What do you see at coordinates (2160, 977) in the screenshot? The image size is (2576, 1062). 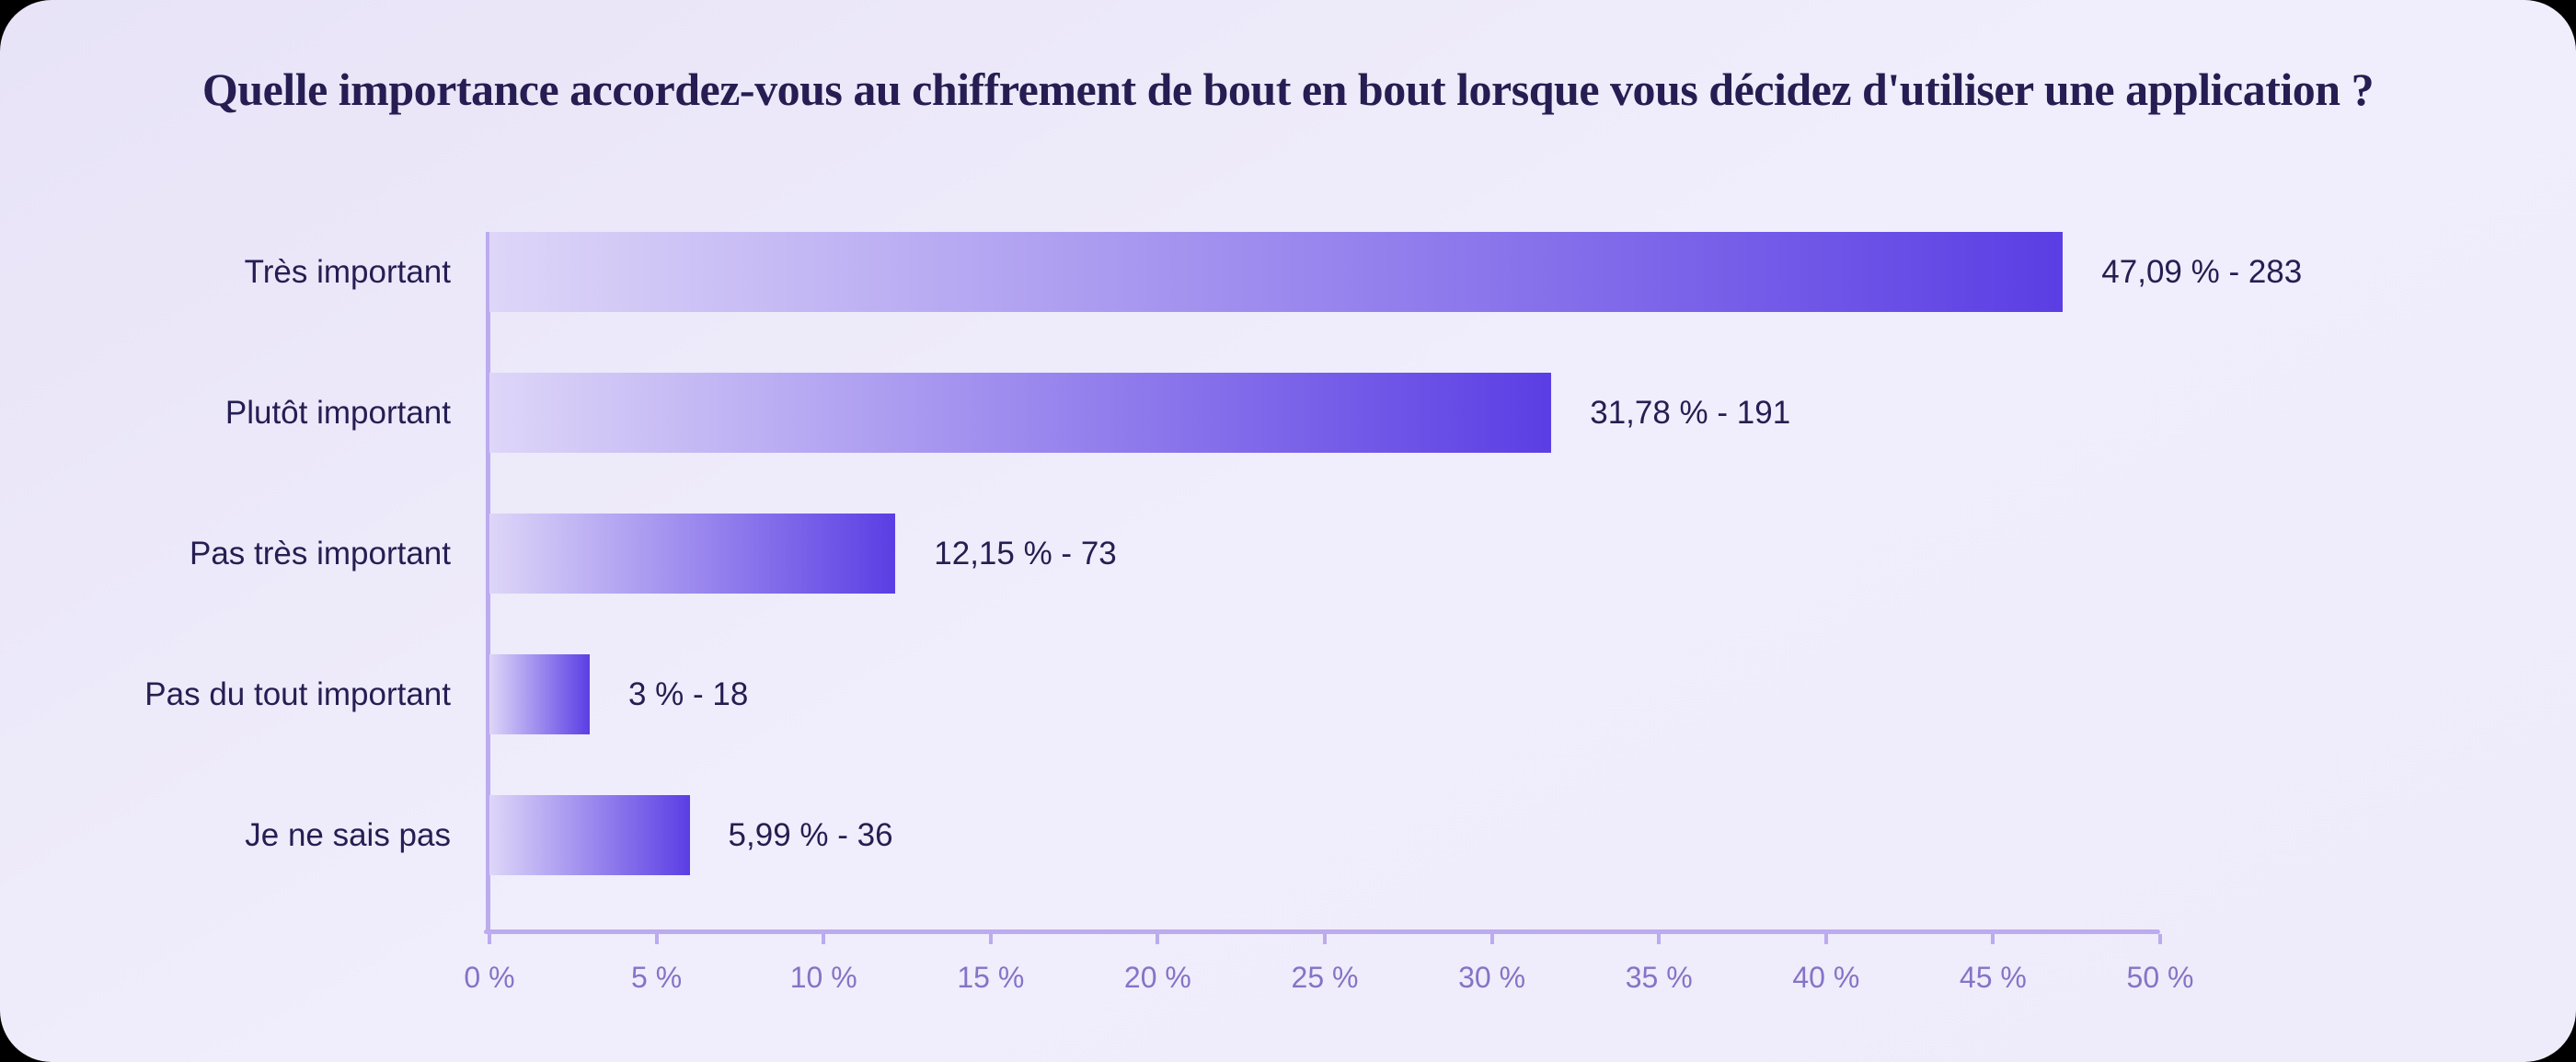 I see `x-axis-tick-label: 50 %` at bounding box center [2160, 977].